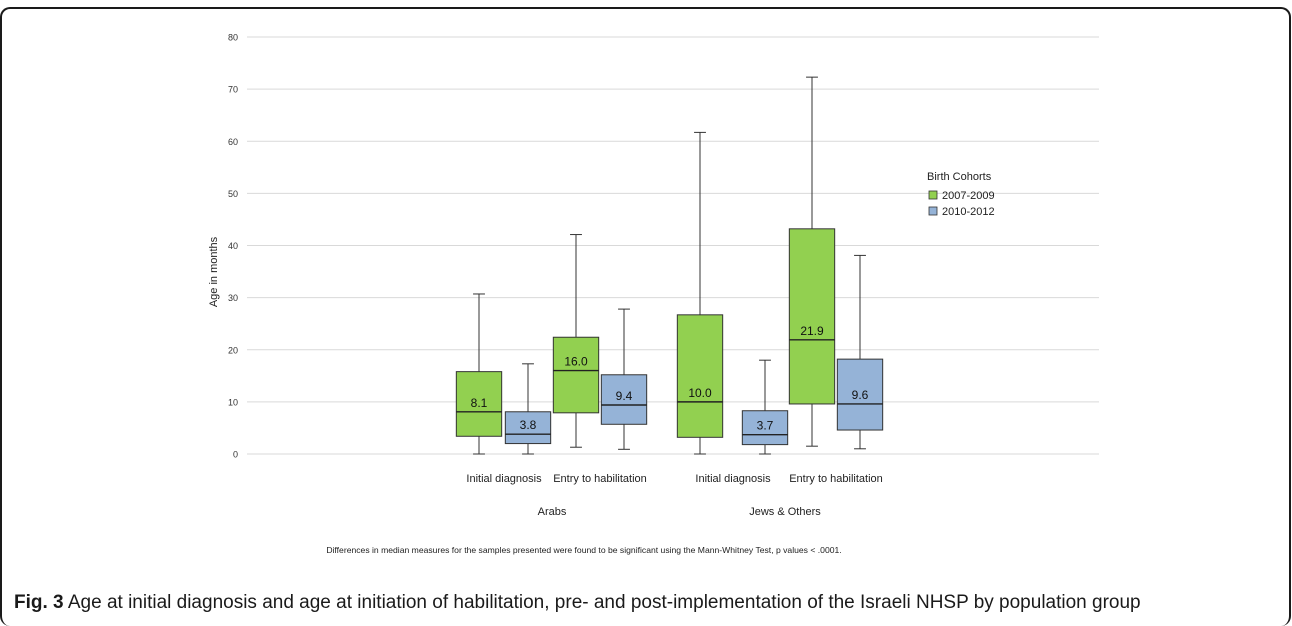 This screenshot has height=626, width=1292. I want to click on group-label: Jews & Others, so click(785, 512).